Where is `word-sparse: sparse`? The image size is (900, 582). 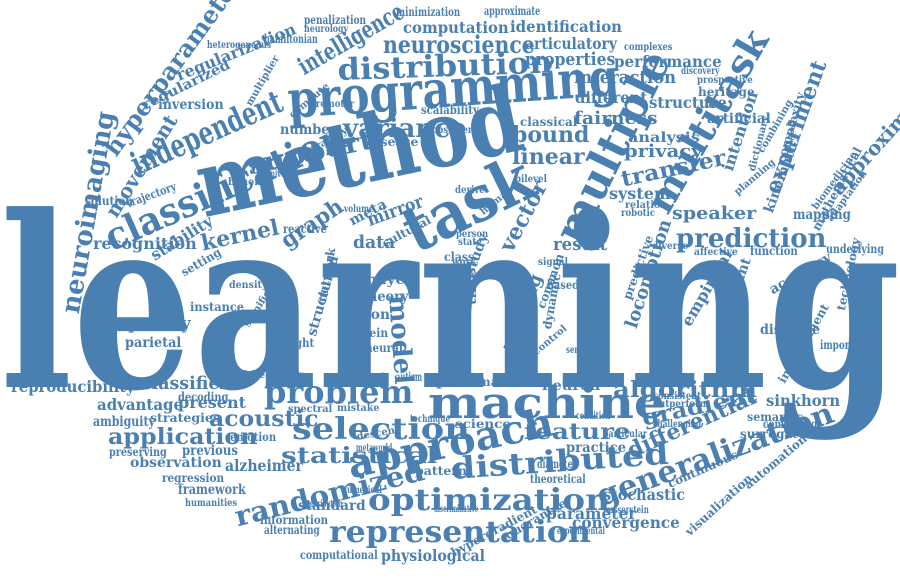 word-sparse: sparse is located at coordinates (456, 379).